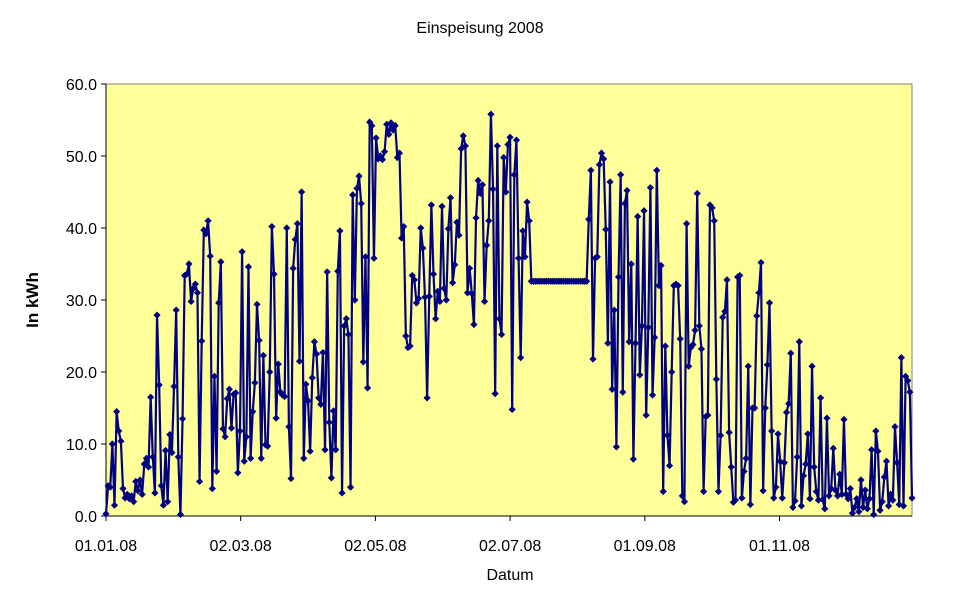  What do you see at coordinates (81, 373) in the screenshot?
I see `y-tick-label: 20.0` at bounding box center [81, 373].